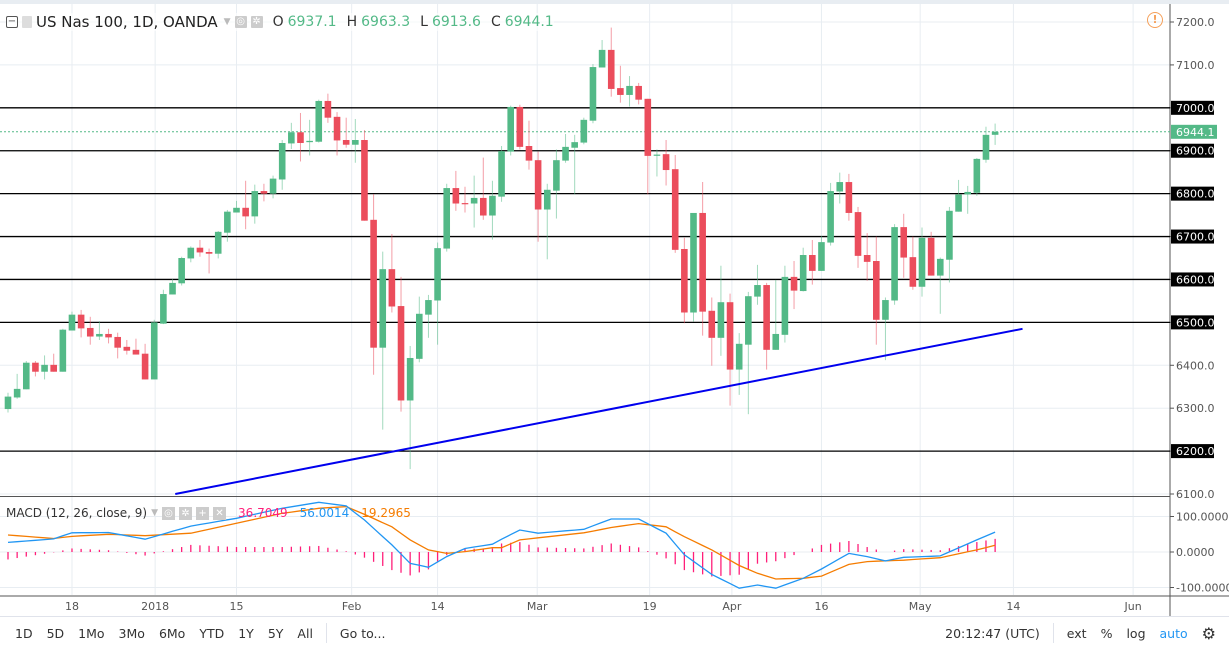 The image size is (1229, 649). I want to click on range-all: All, so click(305, 633).